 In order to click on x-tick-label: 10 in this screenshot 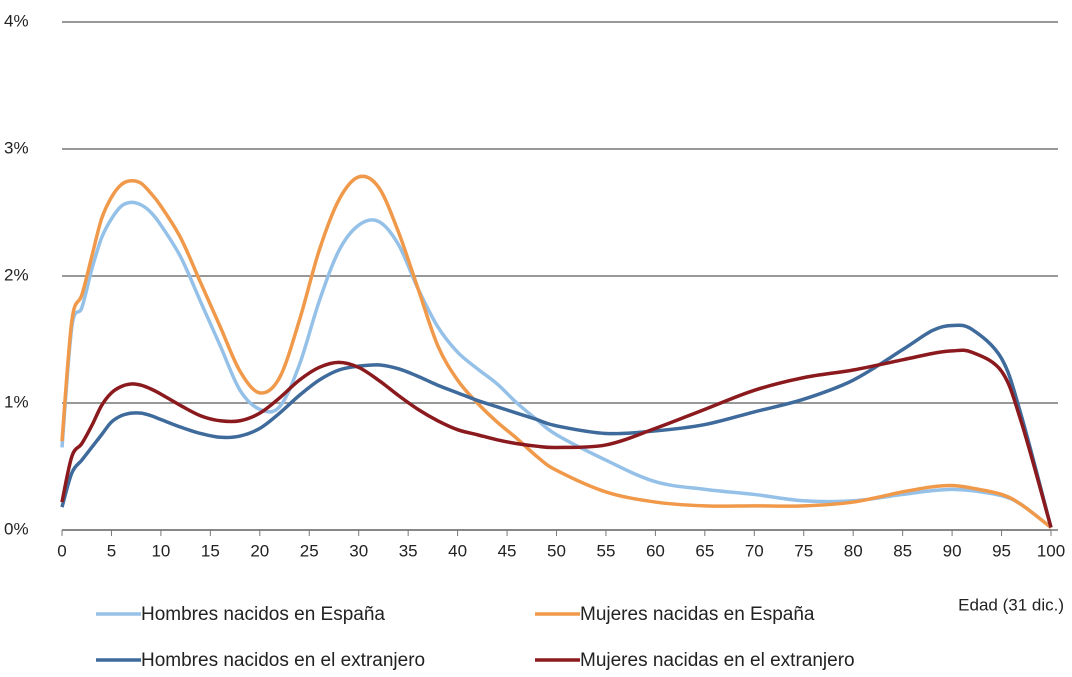, I will do `click(160, 550)`.